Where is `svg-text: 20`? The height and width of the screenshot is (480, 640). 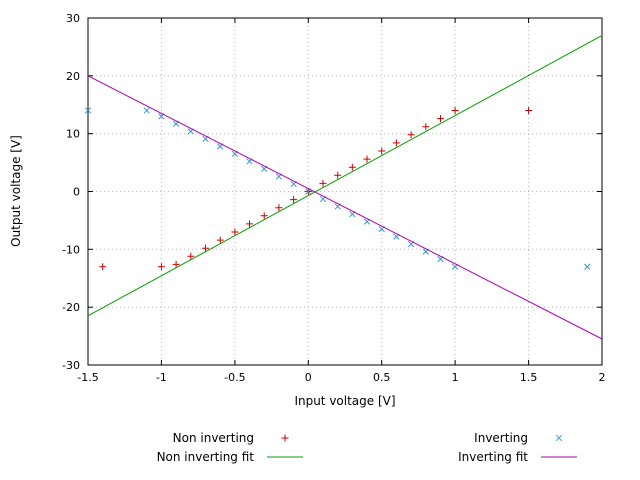
svg-text: 20 is located at coordinates (73, 76).